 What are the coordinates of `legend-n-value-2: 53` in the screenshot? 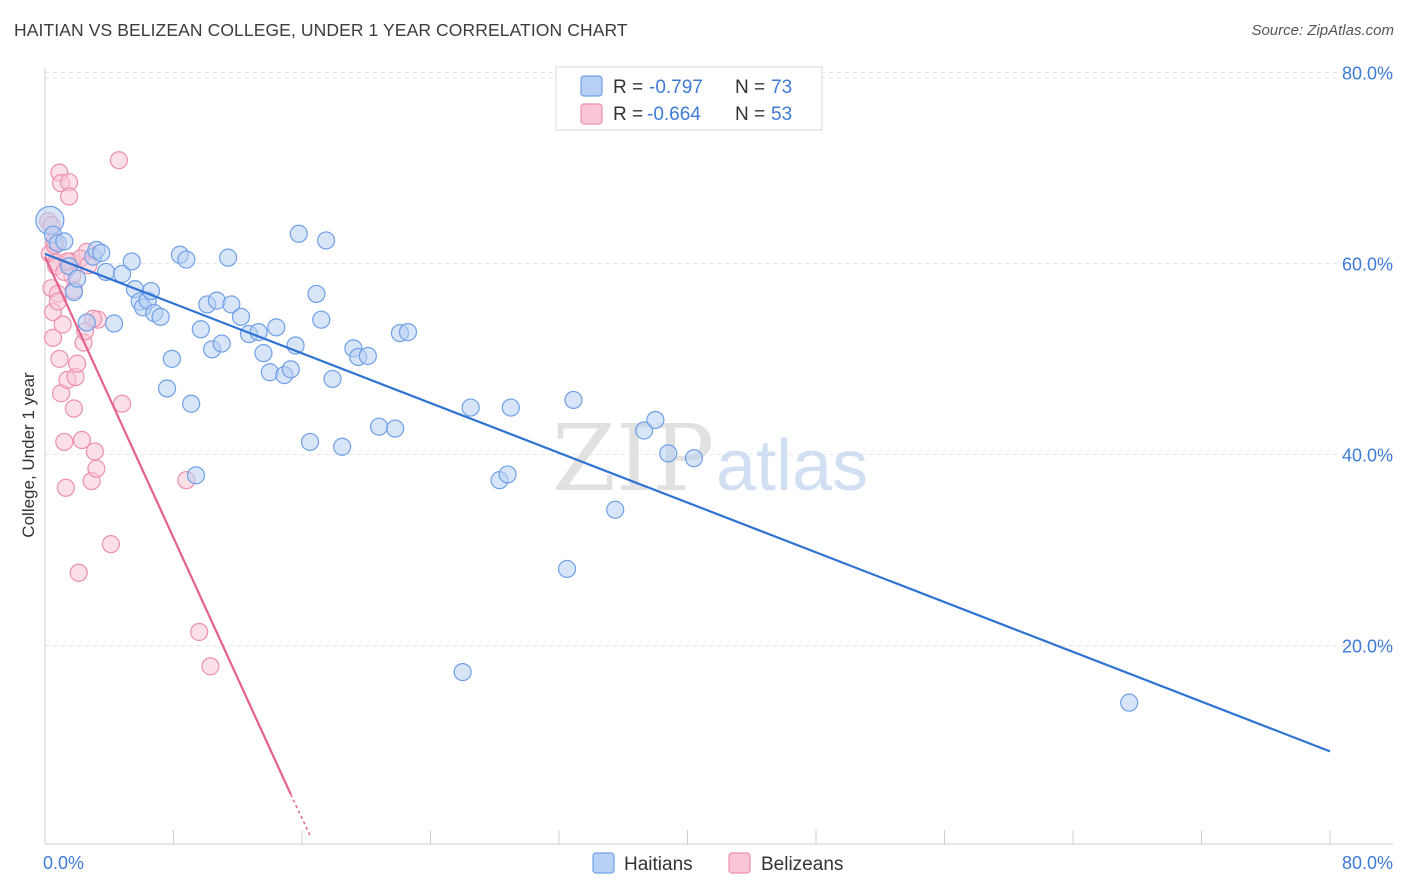 It's located at (781, 114).